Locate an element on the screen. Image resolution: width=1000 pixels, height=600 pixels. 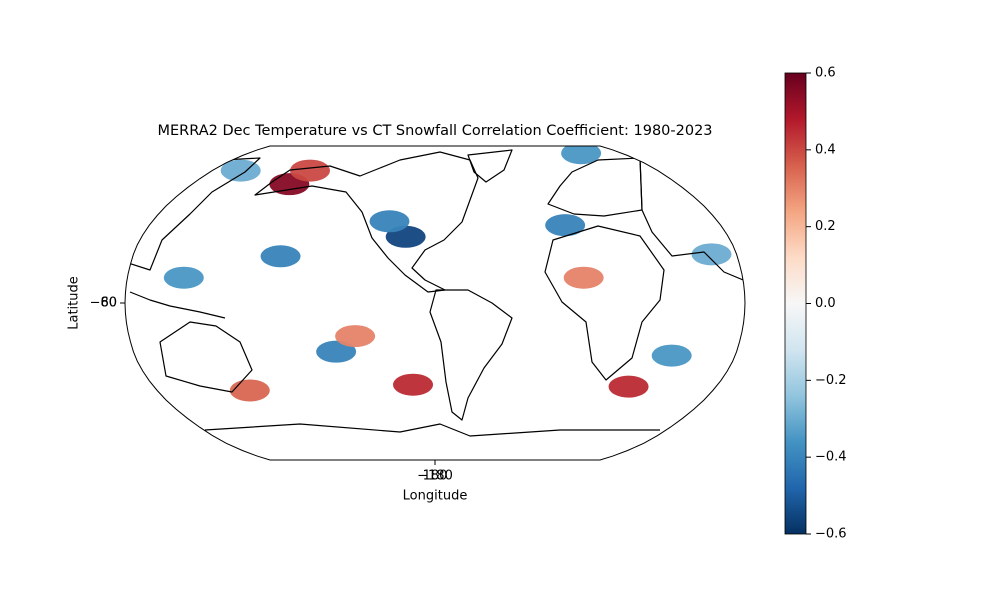
south-america is located at coordinates (471, 355).